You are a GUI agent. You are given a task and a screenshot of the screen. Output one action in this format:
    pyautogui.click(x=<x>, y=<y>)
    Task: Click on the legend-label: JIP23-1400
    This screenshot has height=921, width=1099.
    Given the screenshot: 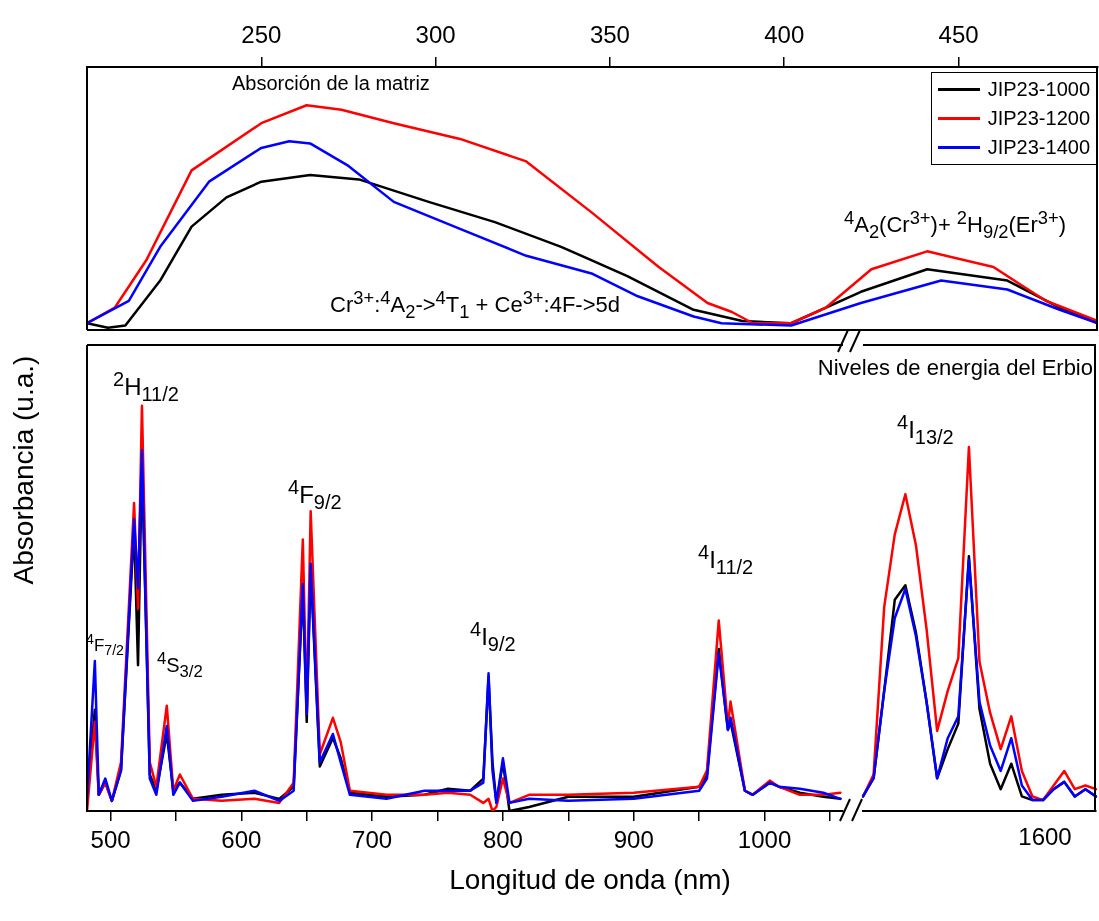 What is the action you would take?
    pyautogui.click(x=1038, y=147)
    